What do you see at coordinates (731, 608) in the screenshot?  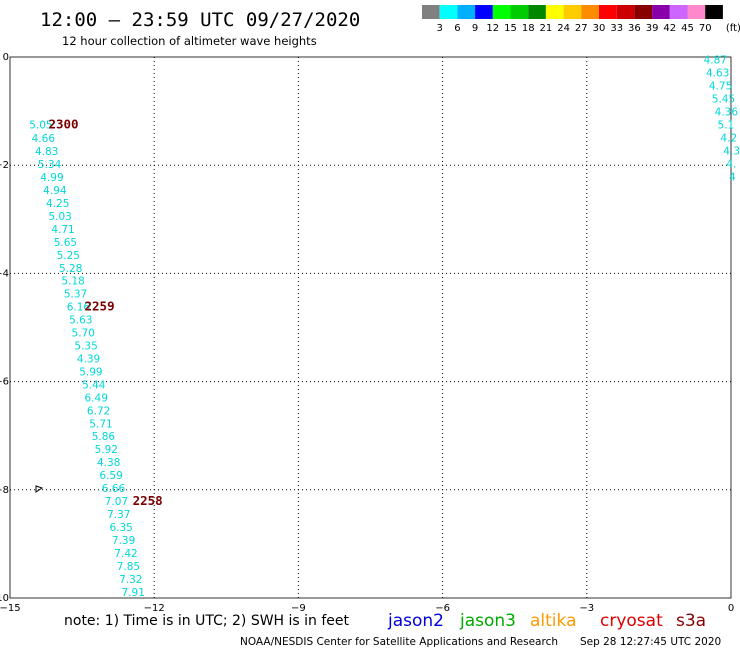 I see `x-tick-label: 0` at bounding box center [731, 608].